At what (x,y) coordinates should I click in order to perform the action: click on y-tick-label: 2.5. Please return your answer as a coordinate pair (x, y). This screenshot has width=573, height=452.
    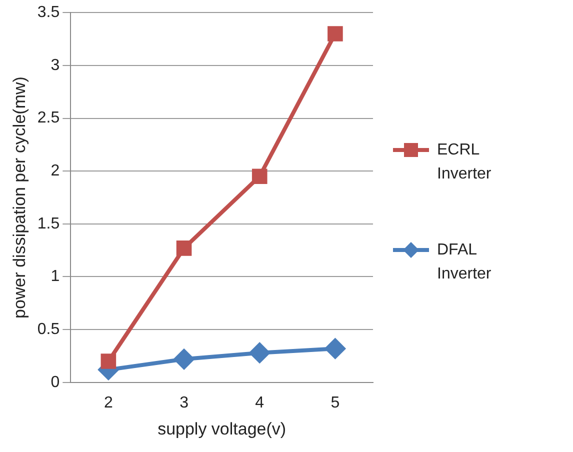
    Looking at the image, I should click on (48, 118).